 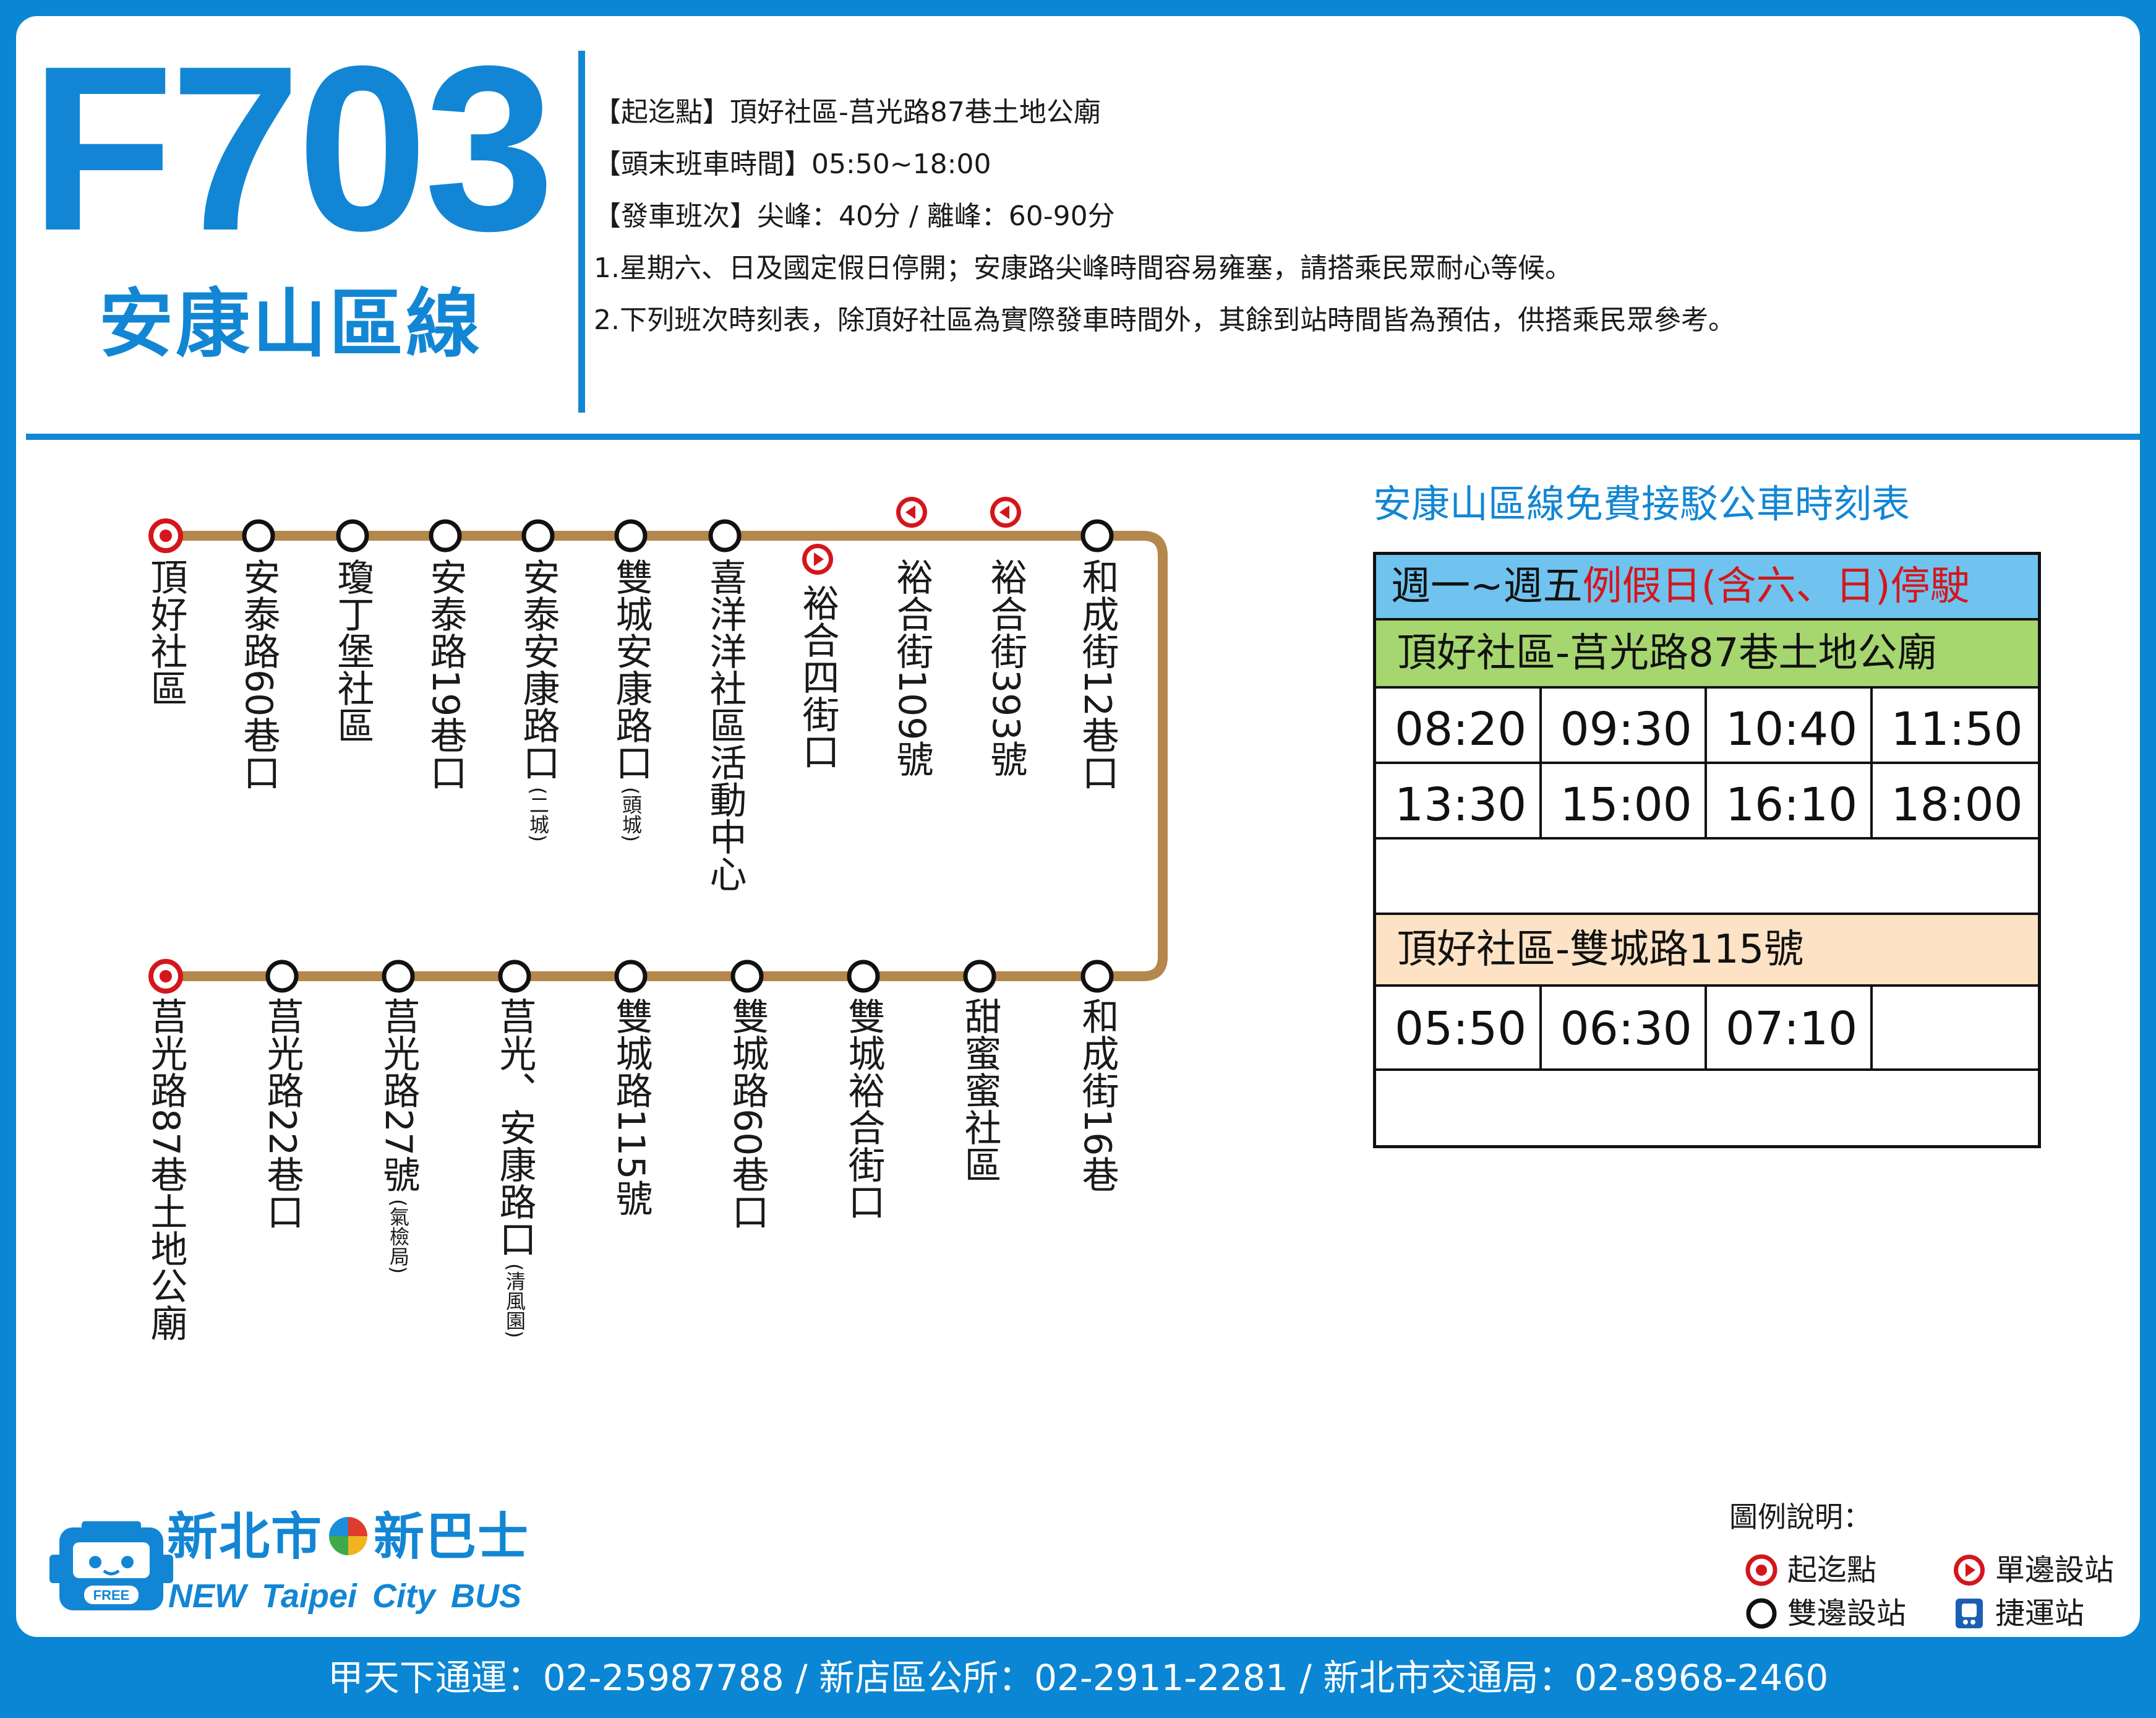 I want to click on time-cell: 05:50, so click(x=1459, y=1027).